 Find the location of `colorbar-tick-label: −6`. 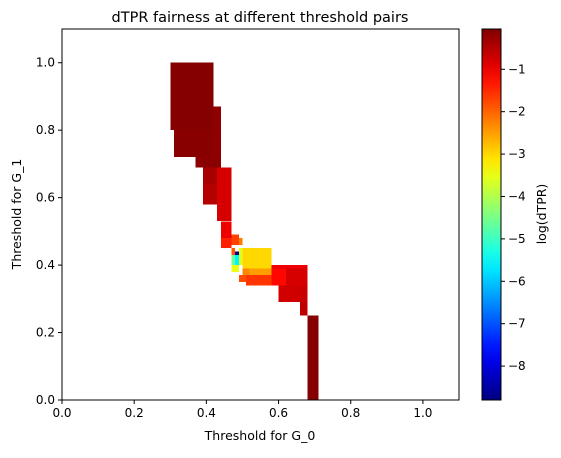

colorbar-tick-label: −6 is located at coordinates (517, 281).